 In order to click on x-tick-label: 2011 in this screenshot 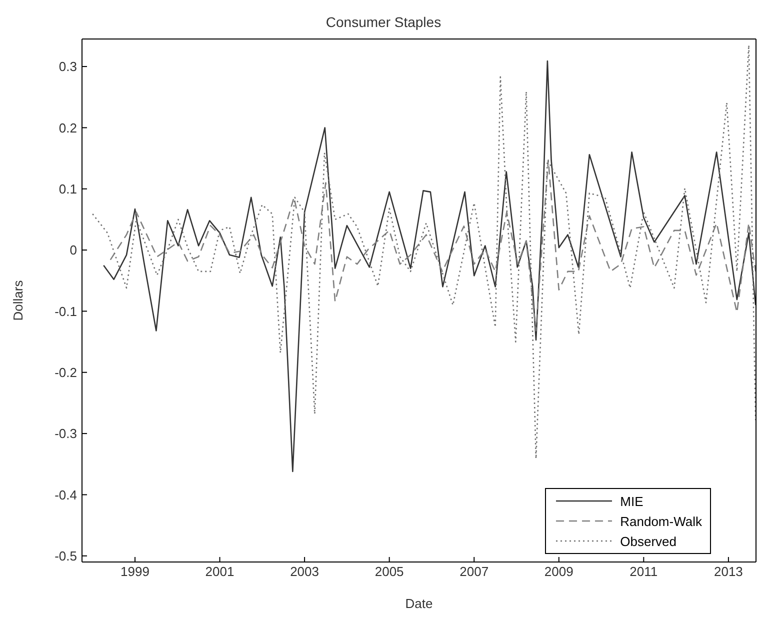, I will do `click(644, 572)`.